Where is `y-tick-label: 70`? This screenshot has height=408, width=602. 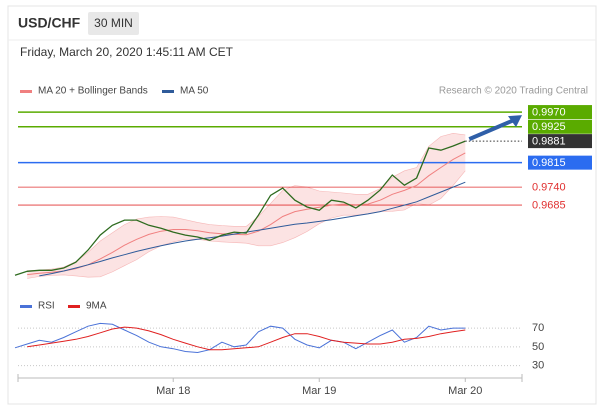
y-tick-label: 70 is located at coordinates (538, 328).